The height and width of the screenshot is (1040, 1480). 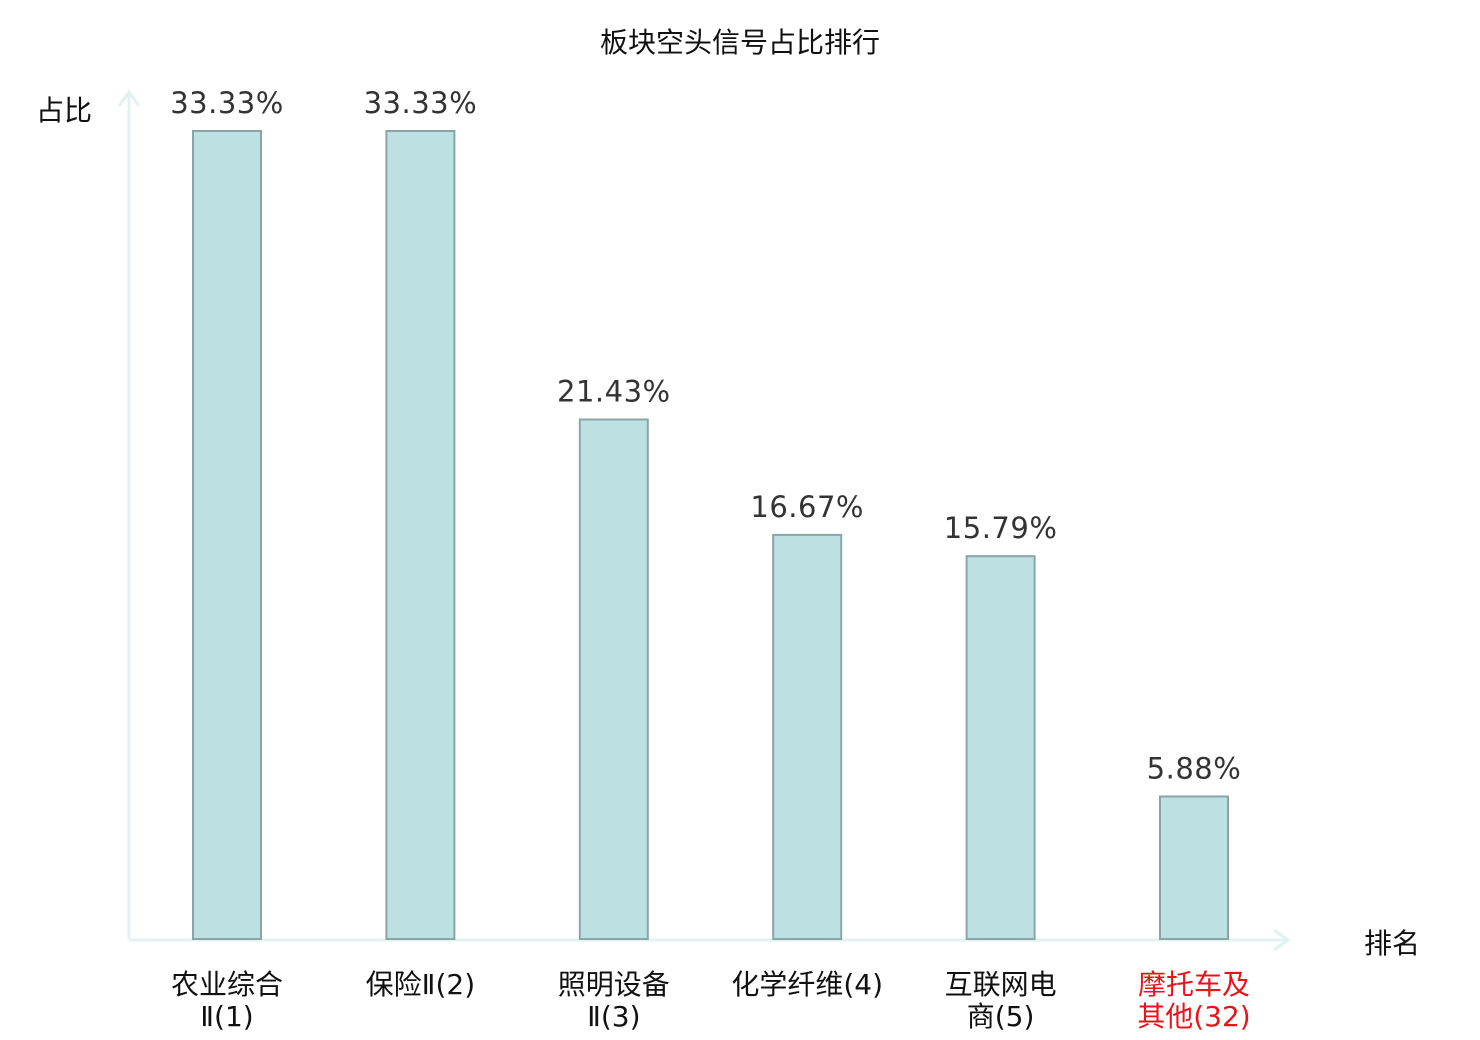 I want to click on bar-value-label: 21.43%, so click(x=614, y=392).